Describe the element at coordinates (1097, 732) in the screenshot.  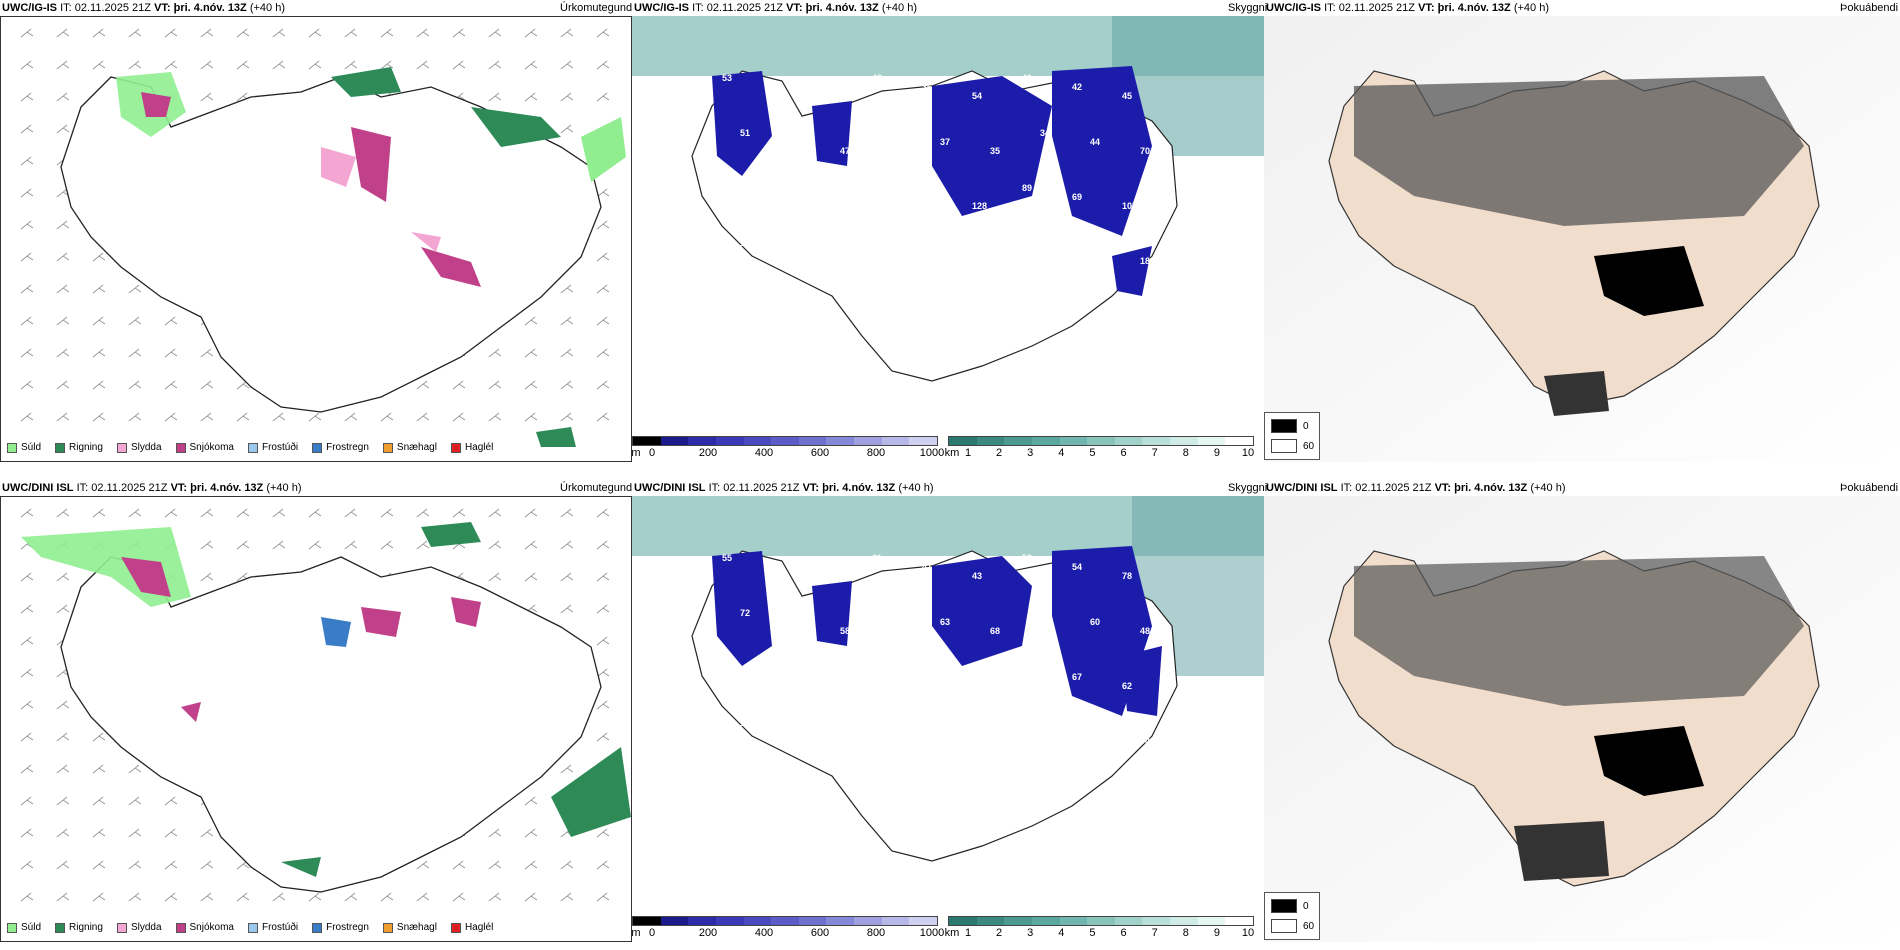
I see `ceiling-value-label: 157` at that location.